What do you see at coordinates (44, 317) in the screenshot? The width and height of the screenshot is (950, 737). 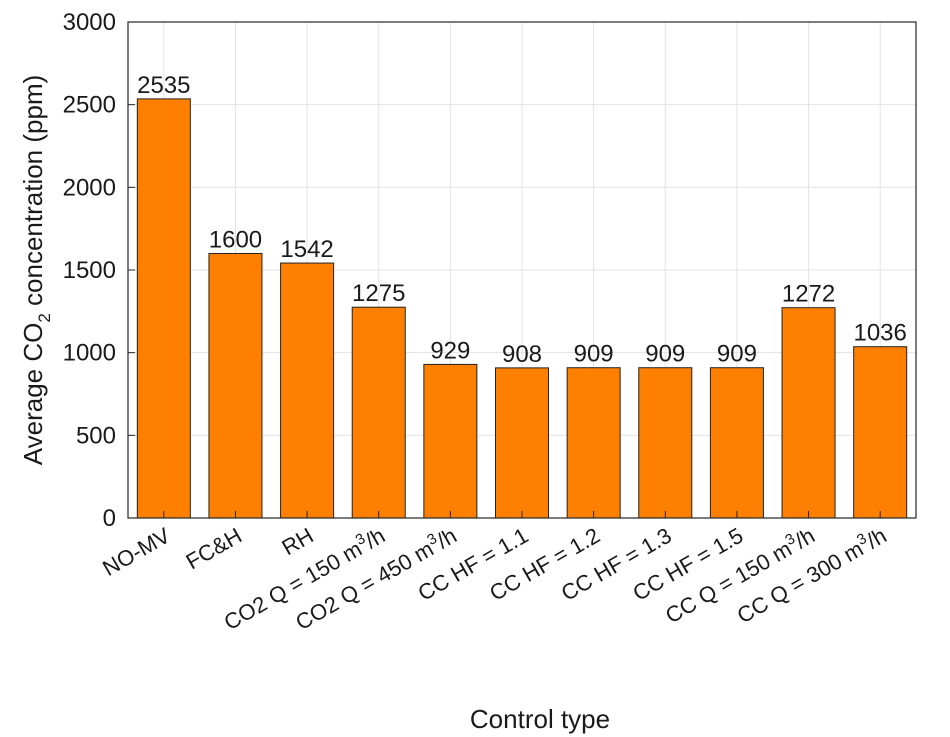 I see `y-axis-label-sub: 2` at bounding box center [44, 317].